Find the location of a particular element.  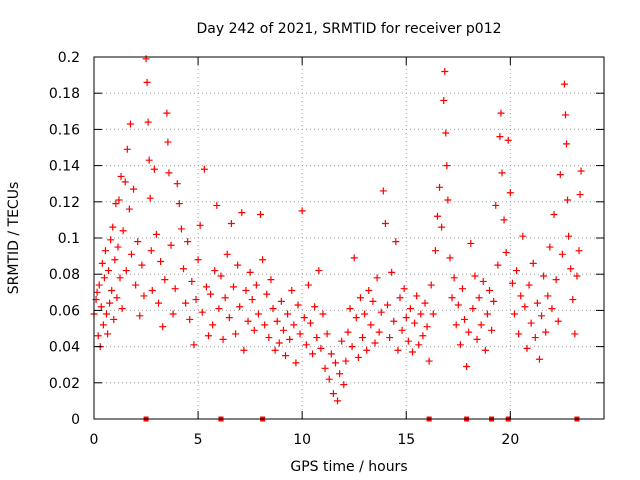

y-tick-label: 0.08 is located at coordinates (64, 275).